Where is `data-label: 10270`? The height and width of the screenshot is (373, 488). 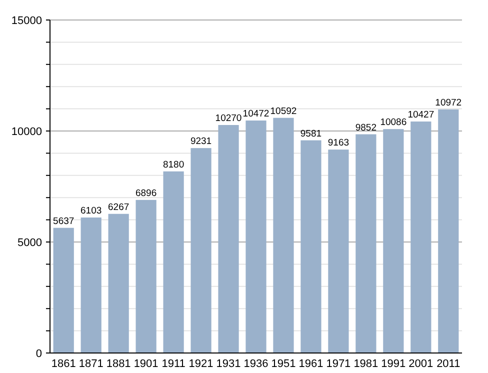 data-label: 10270 is located at coordinates (228, 118).